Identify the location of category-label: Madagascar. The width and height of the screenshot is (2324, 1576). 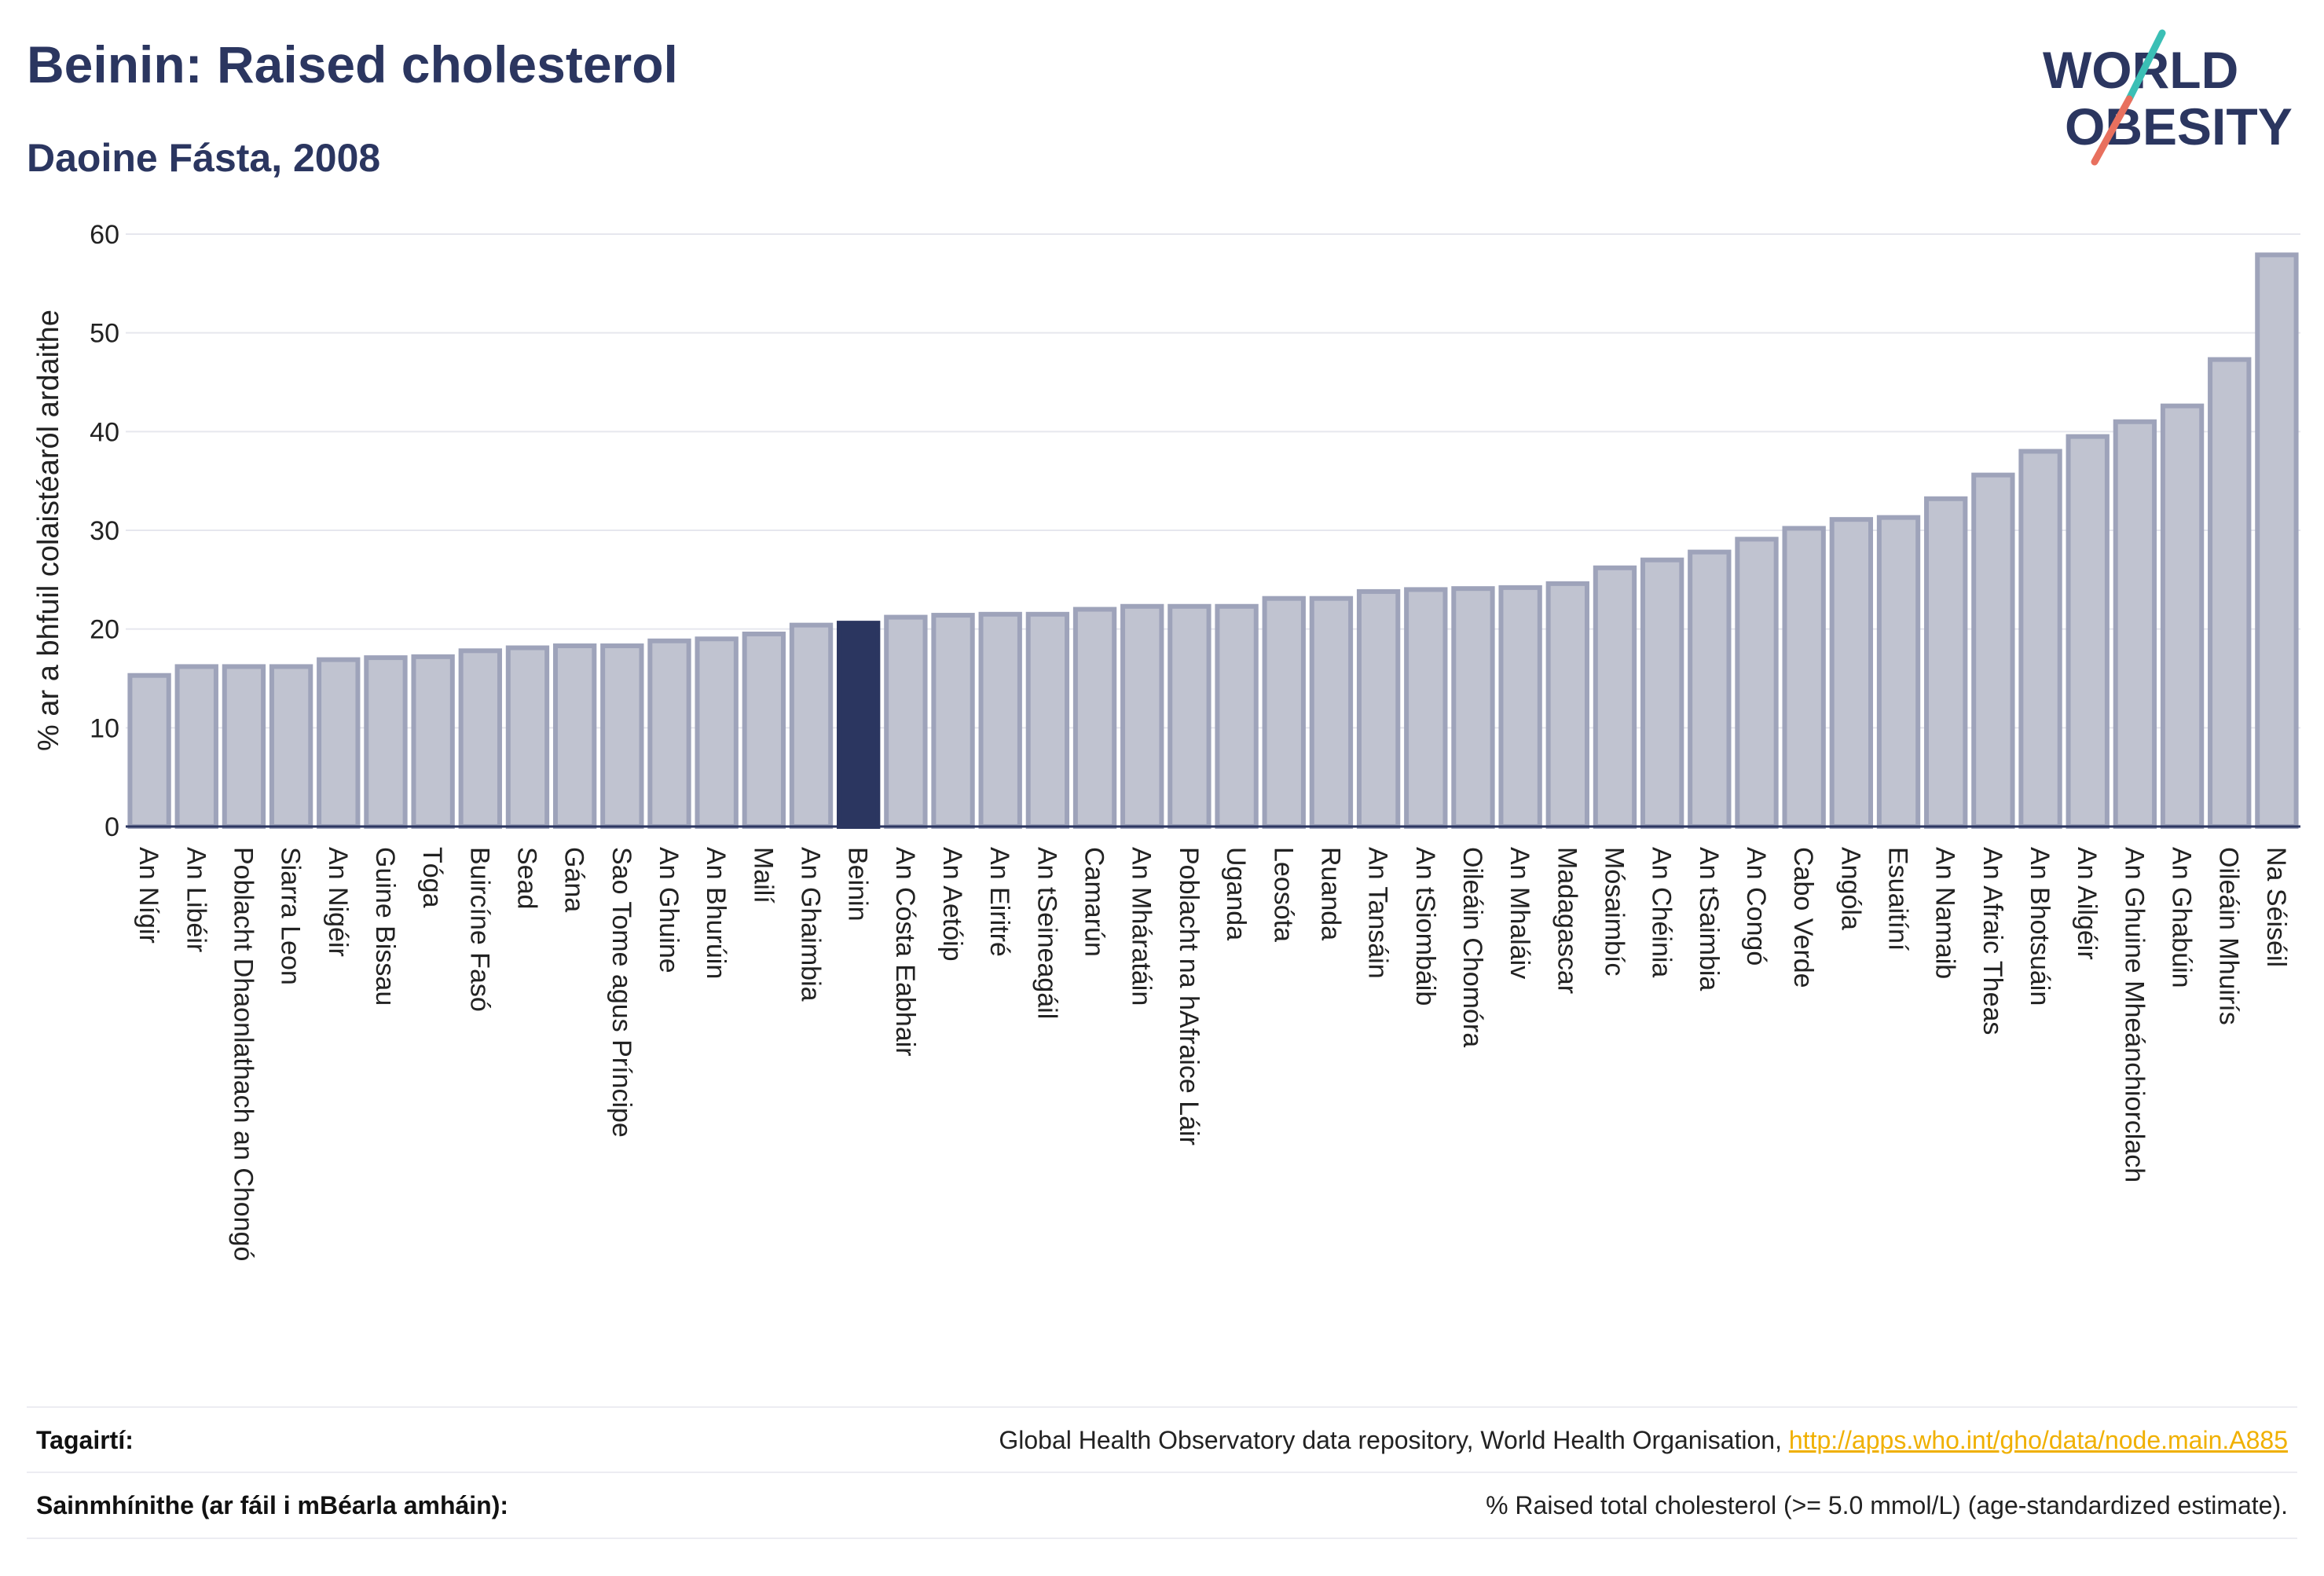
(1567, 920).